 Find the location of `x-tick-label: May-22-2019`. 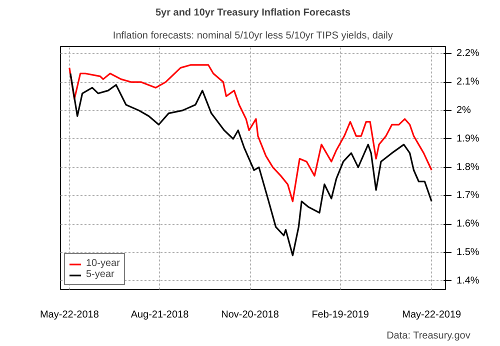

x-tick-label: May-22-2019 is located at coordinates (432, 315).